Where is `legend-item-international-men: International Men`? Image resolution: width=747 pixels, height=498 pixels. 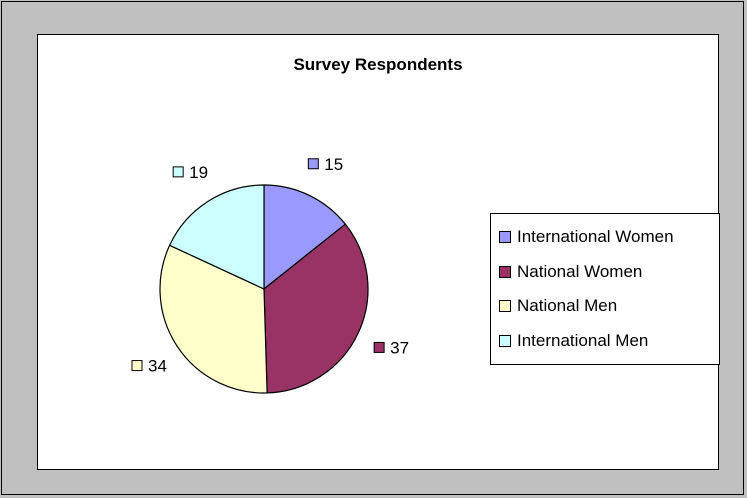 legend-item-international-men: International Men is located at coordinates (609, 341).